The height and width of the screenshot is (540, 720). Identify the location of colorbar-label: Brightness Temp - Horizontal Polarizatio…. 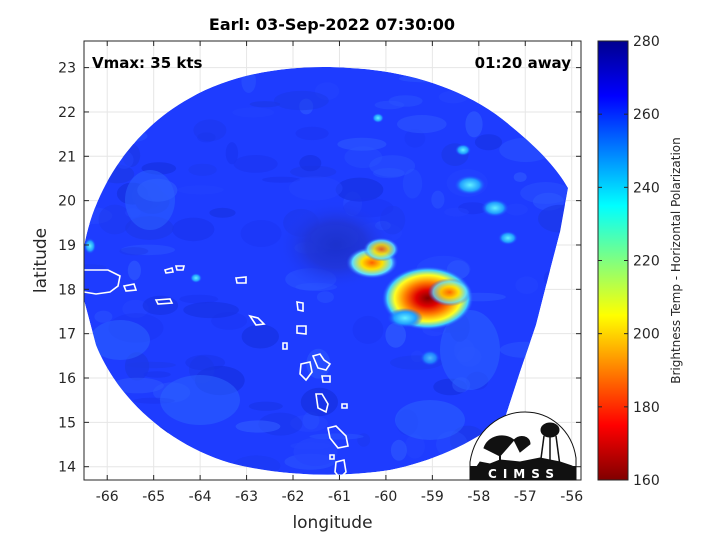
(676, 260).